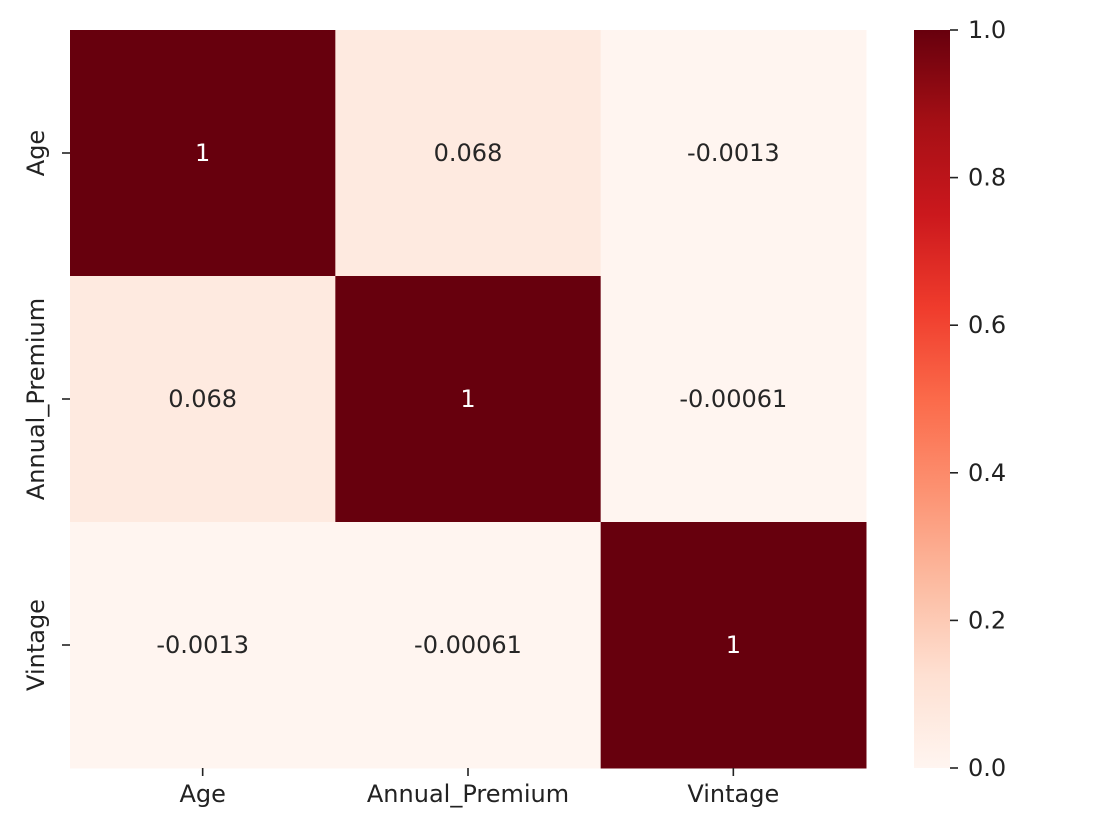  I want to click on colorbar-gradient, so click(932, 399).